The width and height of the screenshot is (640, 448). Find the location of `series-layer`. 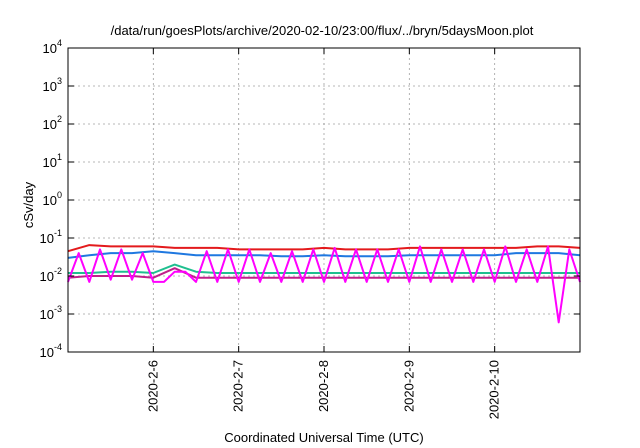

series-layer is located at coordinates (324, 284).